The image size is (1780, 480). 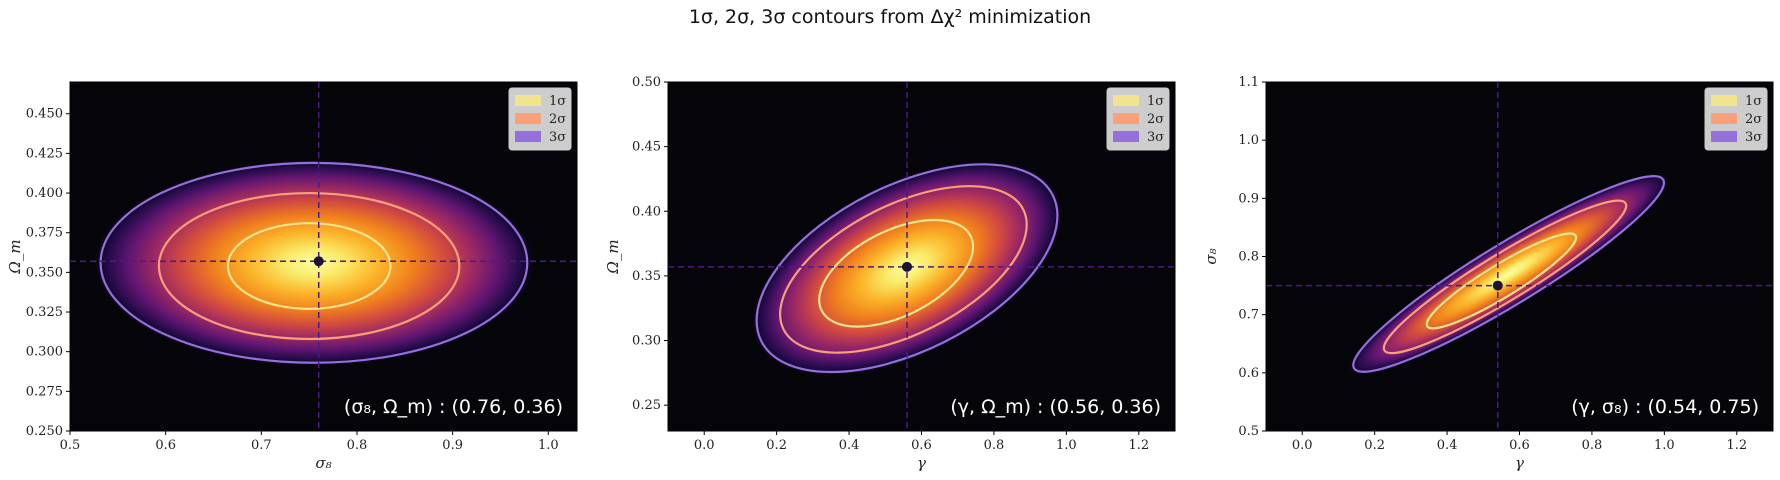 I want to click on x-tick-label: 0.9, so click(x=452, y=445).